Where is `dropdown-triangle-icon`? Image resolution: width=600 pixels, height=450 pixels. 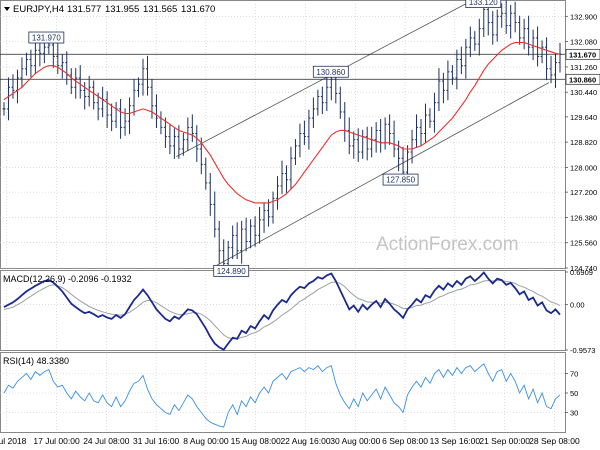 dropdown-triangle-icon is located at coordinates (7, 9).